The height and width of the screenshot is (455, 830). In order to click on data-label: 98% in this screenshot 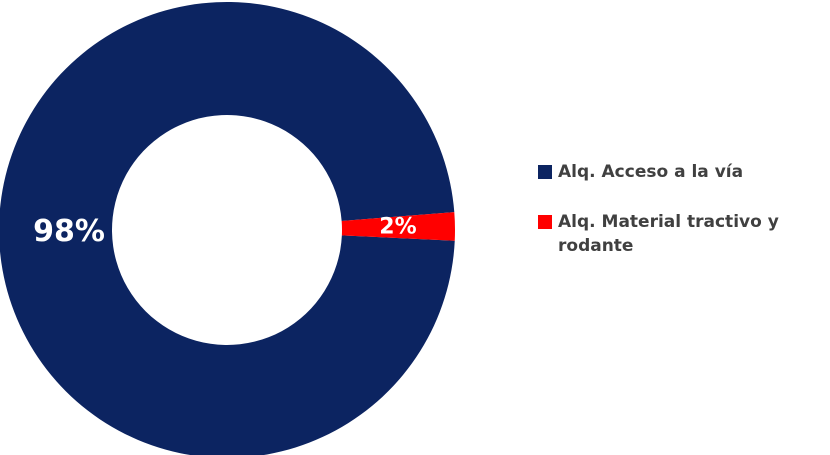, I will do `click(69, 231)`.